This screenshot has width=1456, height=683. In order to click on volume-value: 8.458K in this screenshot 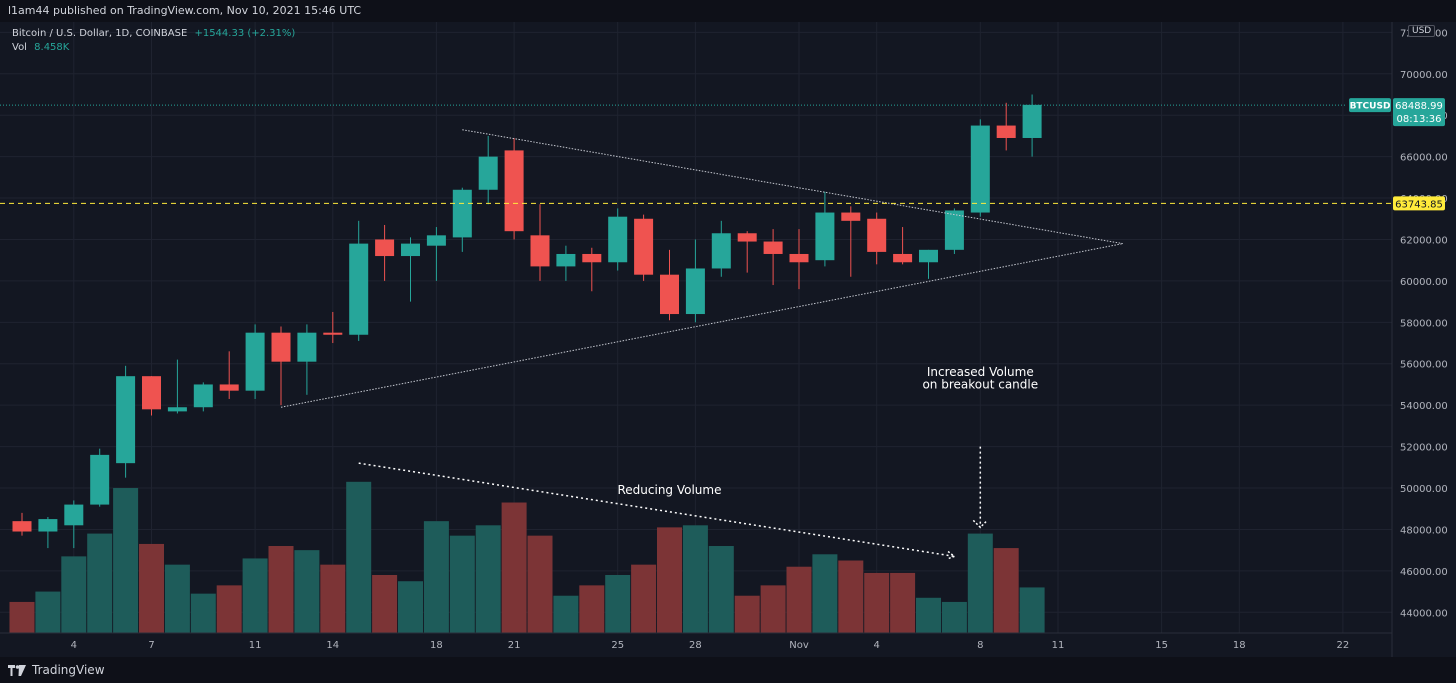, I will do `click(52, 47)`.